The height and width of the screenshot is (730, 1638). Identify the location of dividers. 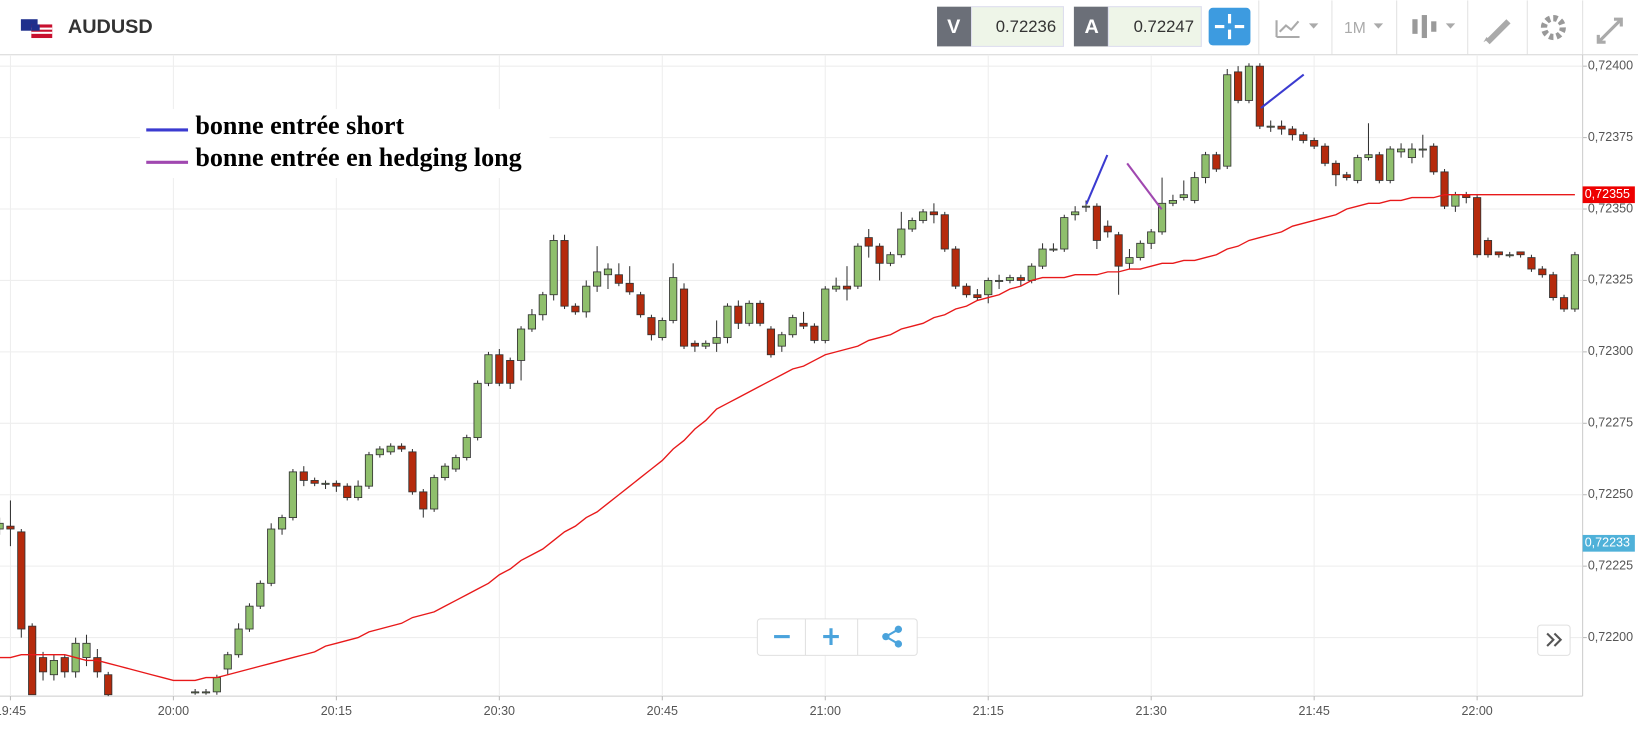
(1421, 27).